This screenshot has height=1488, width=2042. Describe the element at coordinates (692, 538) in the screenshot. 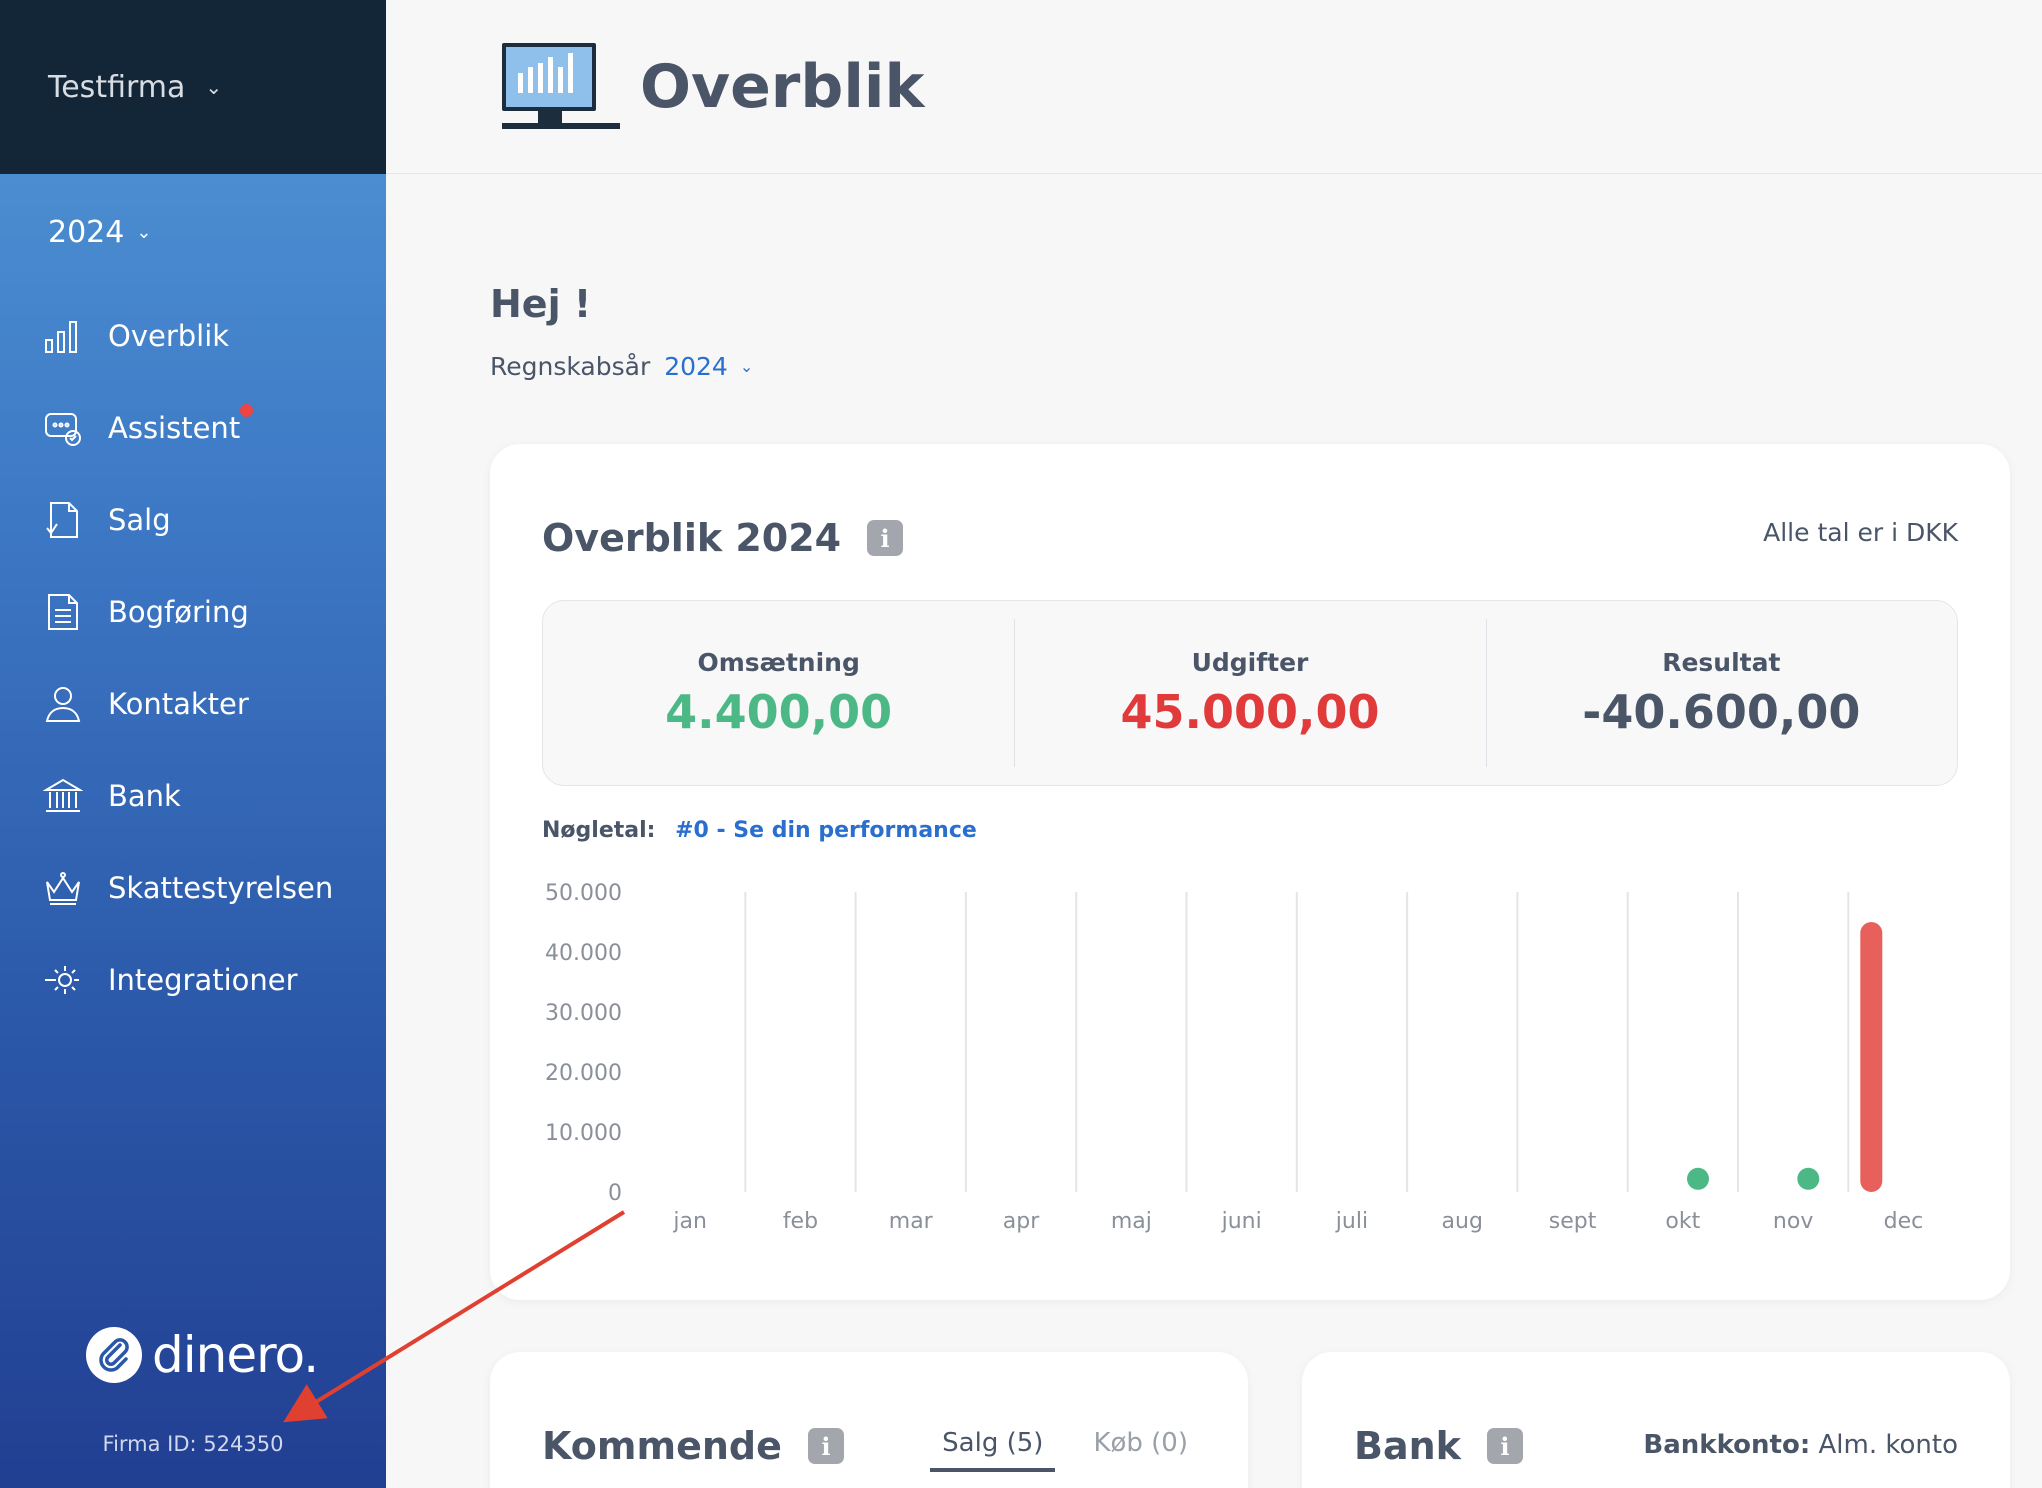

I see `overview-title-text: Overblik 2024` at that location.